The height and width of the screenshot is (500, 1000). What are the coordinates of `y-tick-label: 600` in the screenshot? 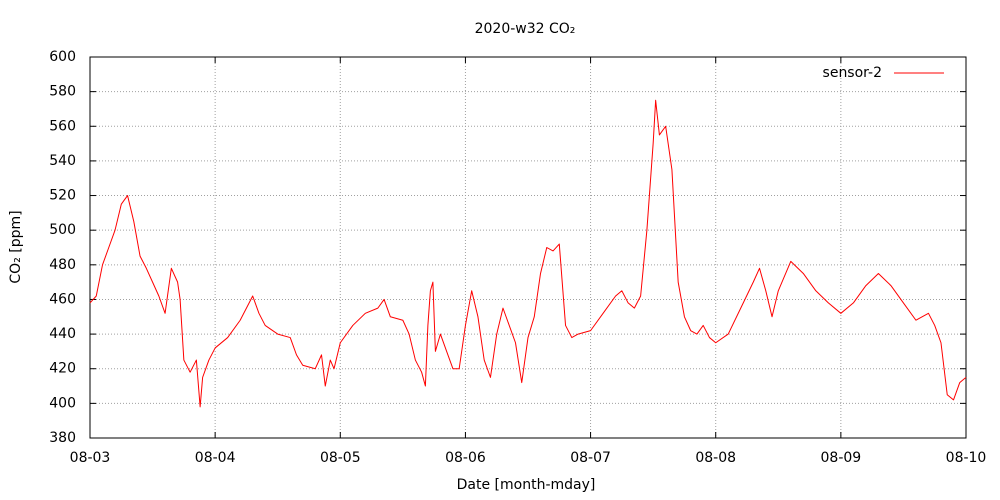 It's located at (62, 57).